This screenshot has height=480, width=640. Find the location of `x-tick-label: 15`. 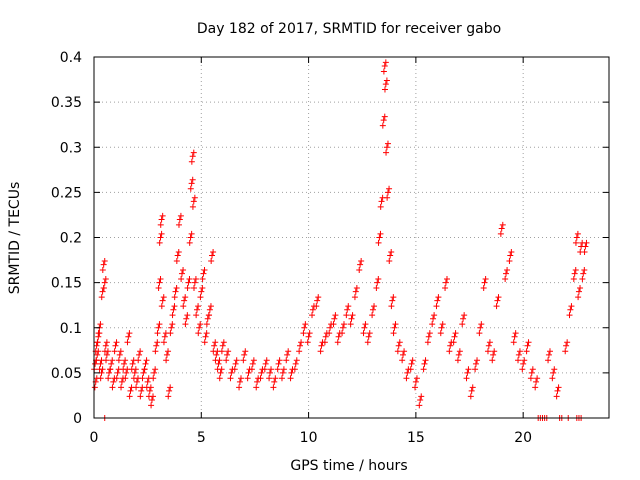

x-tick-label: 15 is located at coordinates (416, 438).